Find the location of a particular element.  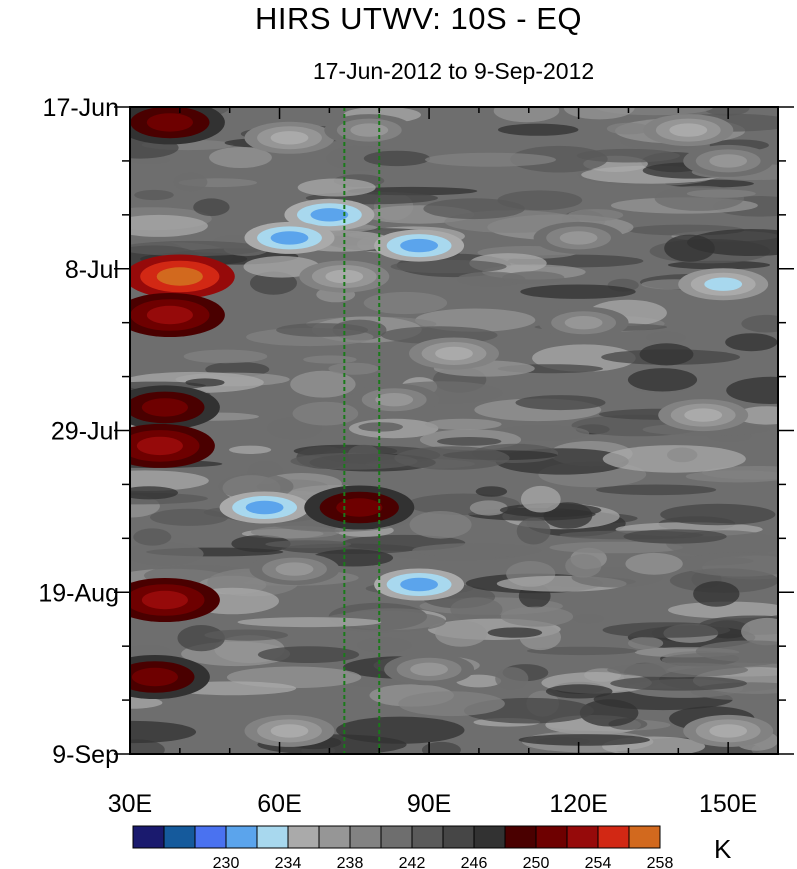

colorbar-label: 258 is located at coordinates (660, 862).